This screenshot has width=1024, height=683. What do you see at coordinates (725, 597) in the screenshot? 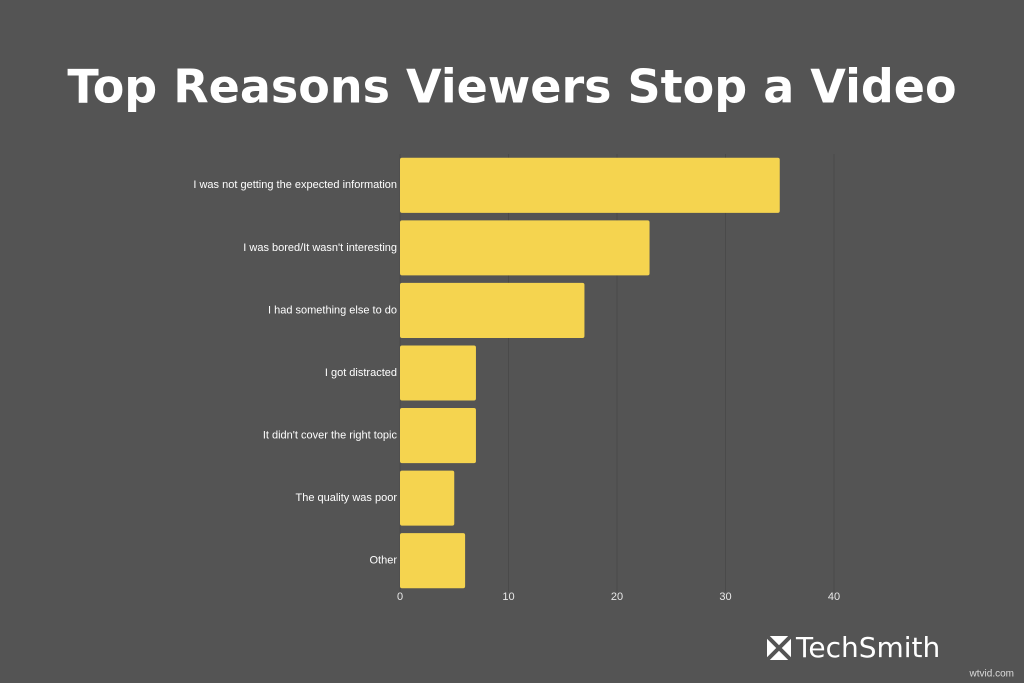
I see `x-tick-label: 30` at bounding box center [725, 597].